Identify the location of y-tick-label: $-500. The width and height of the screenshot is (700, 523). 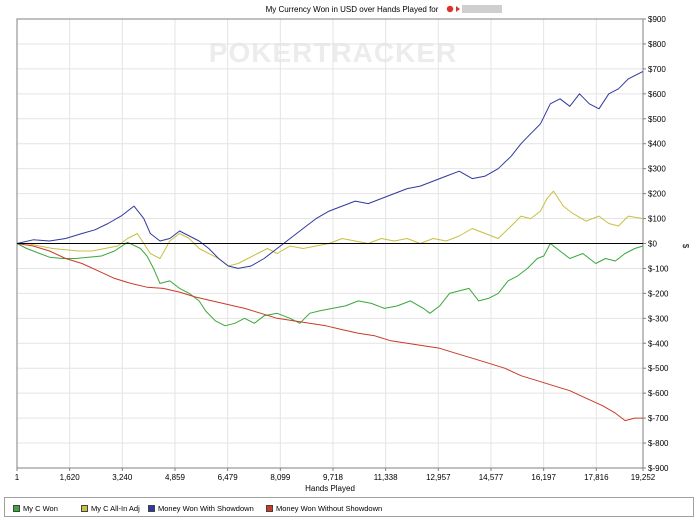
(658, 368).